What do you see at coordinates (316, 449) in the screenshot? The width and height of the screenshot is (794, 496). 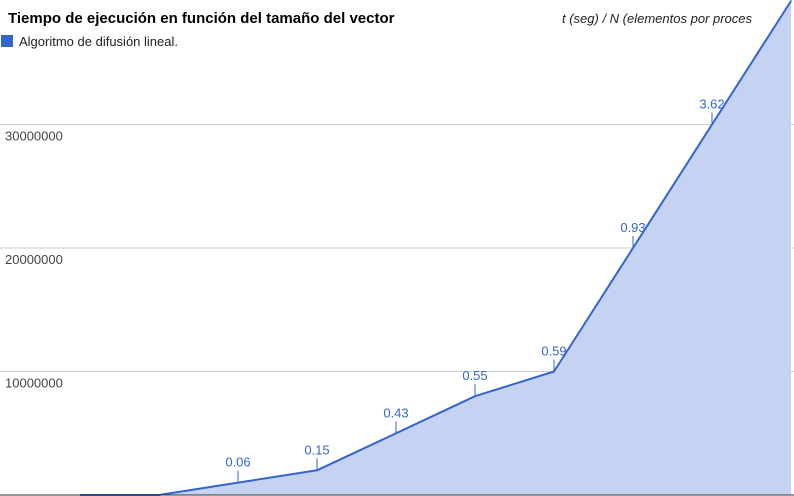 I see `data-label: 0.15` at bounding box center [316, 449].